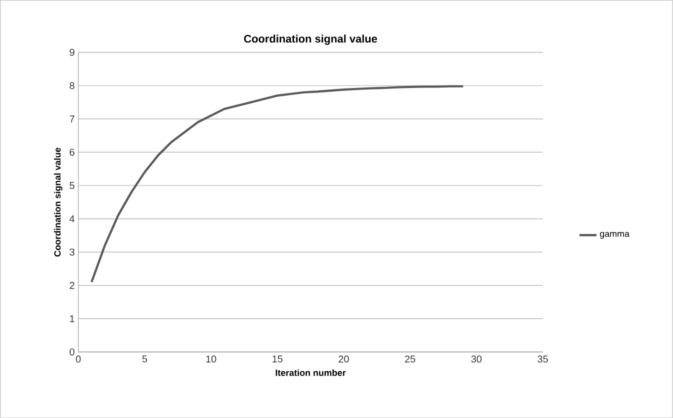 This screenshot has height=418, width=673. What do you see at coordinates (145, 358) in the screenshot?
I see `x-tick-label: 5` at bounding box center [145, 358].